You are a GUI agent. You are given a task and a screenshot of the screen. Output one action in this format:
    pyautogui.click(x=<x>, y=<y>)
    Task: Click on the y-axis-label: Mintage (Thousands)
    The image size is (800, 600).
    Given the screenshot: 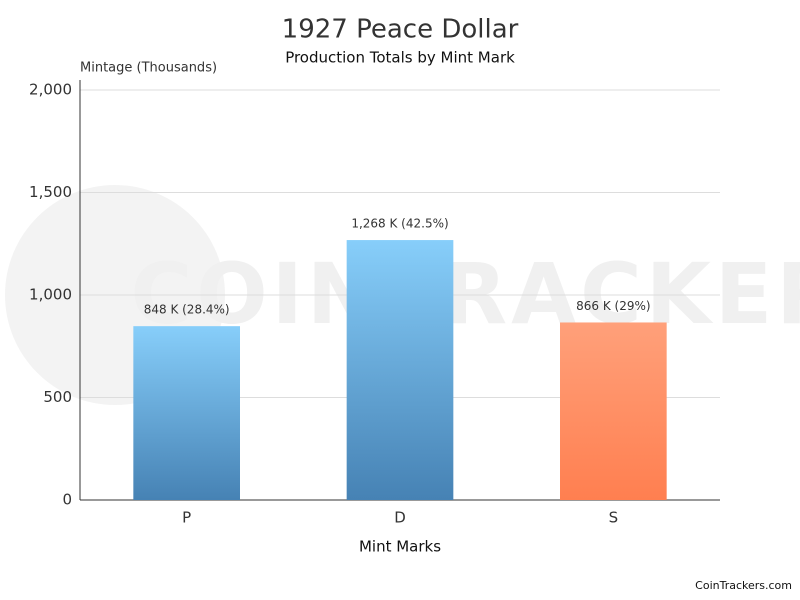 What is the action you would take?
    pyautogui.click(x=148, y=68)
    